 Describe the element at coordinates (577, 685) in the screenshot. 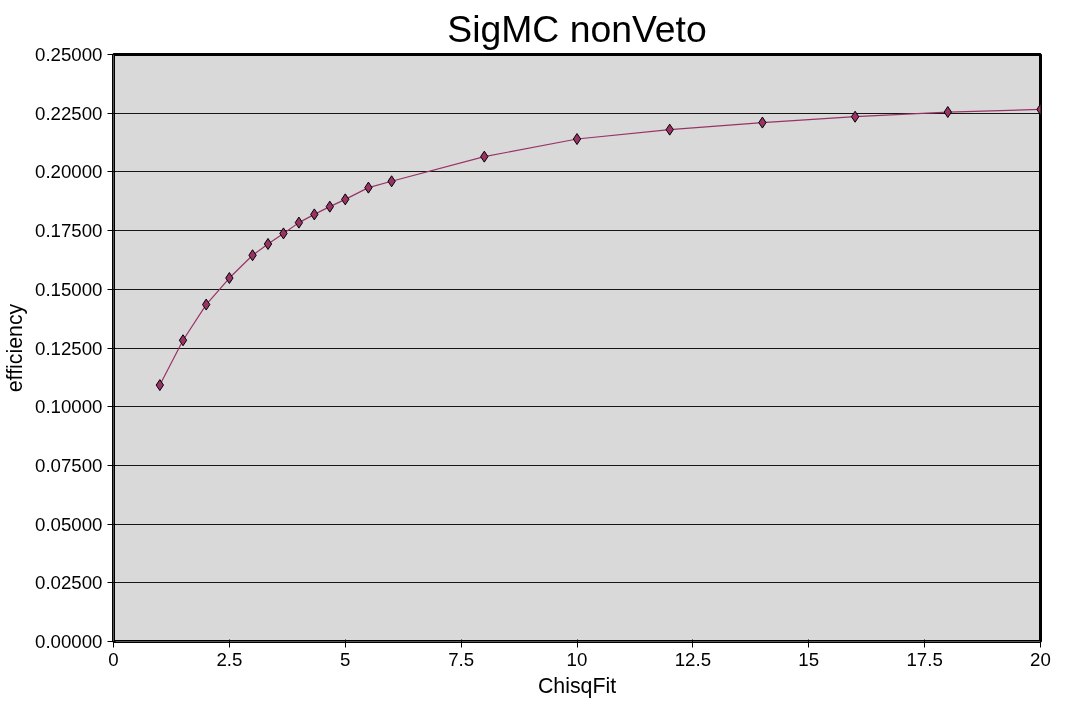

I see `x-axis-title: ChisqFit` at that location.